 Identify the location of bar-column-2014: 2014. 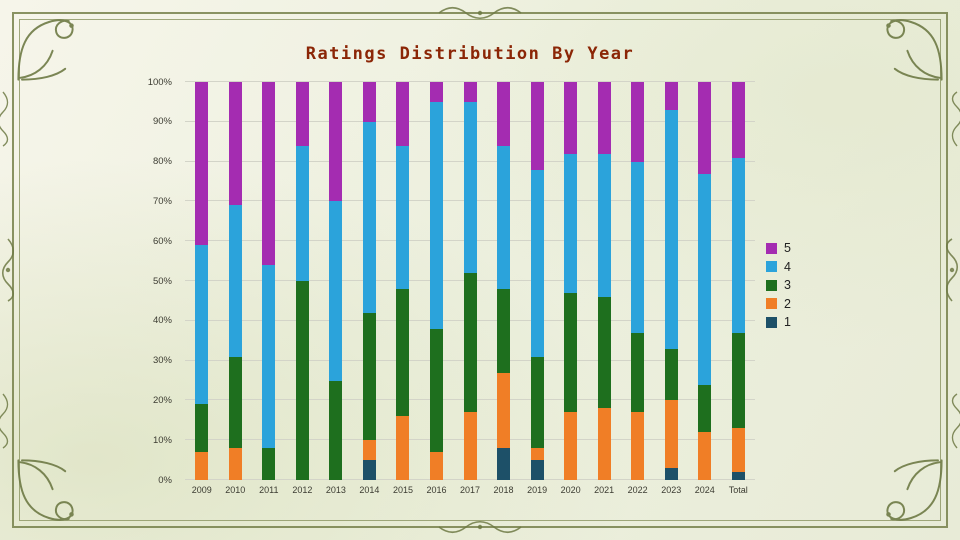
(370, 288).